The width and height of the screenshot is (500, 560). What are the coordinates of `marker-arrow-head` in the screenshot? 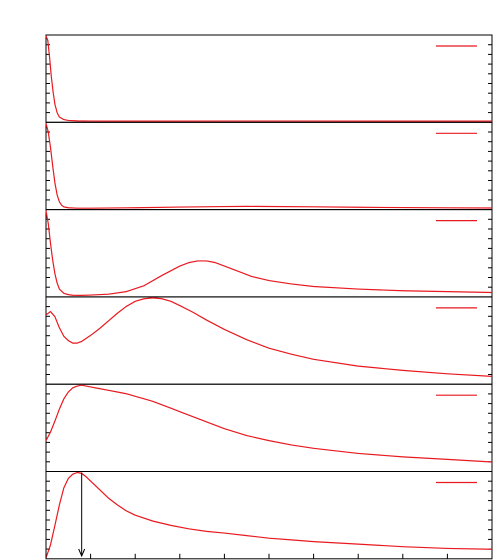 It's located at (82, 553).